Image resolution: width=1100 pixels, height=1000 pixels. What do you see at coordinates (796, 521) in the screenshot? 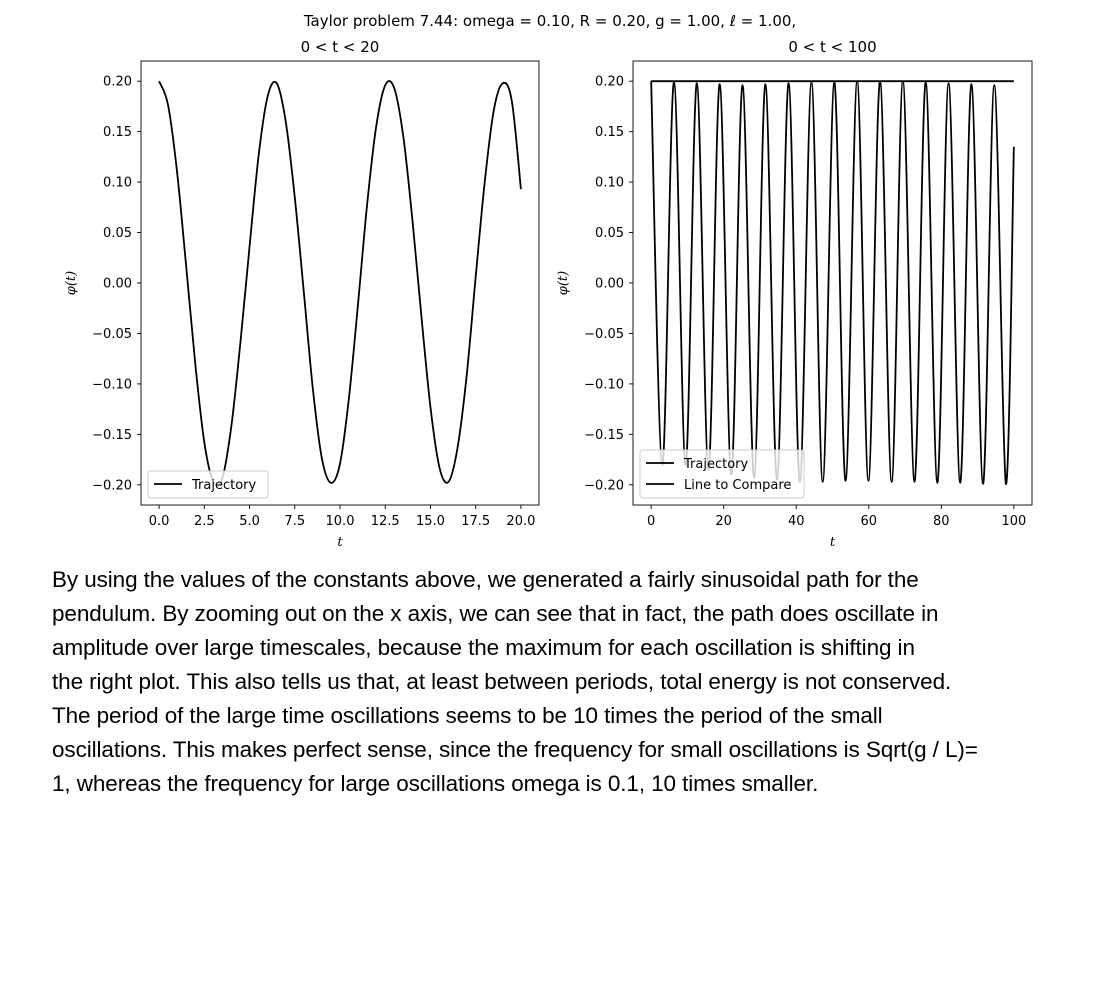
I see `x-tick-label: 40` at bounding box center [796, 521].